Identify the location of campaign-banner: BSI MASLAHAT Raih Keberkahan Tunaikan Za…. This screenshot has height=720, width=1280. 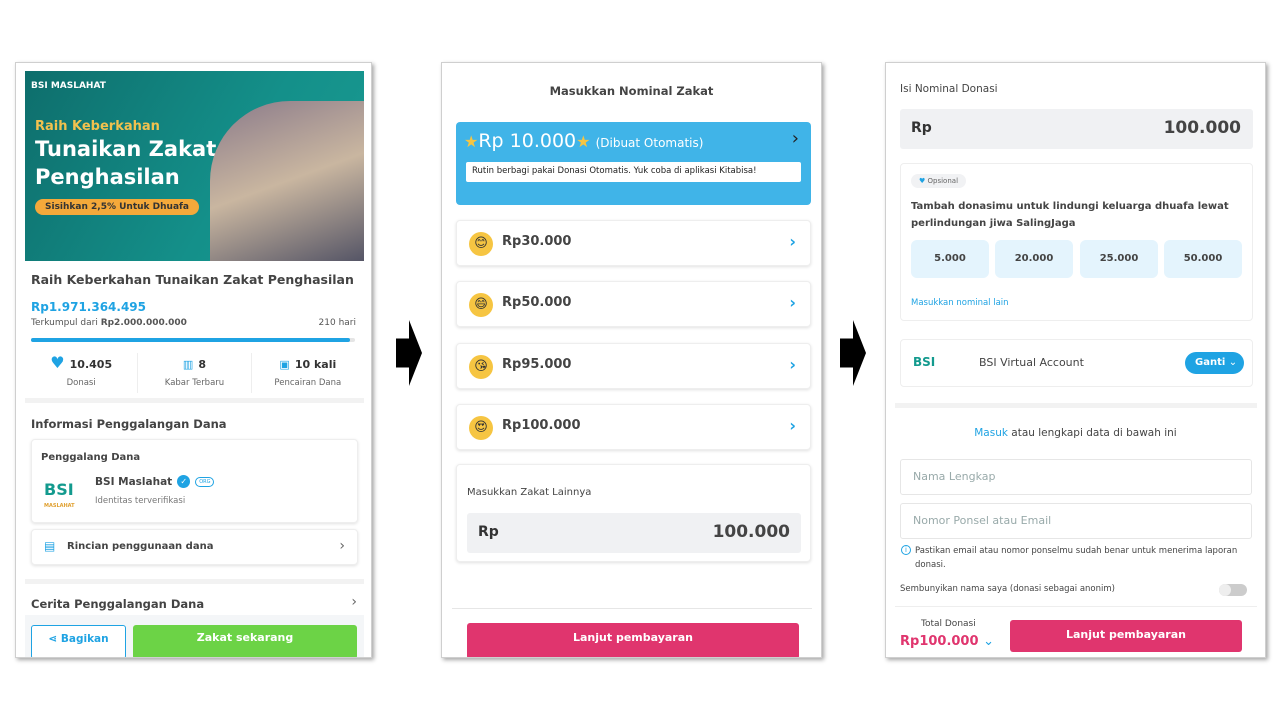
(194, 166).